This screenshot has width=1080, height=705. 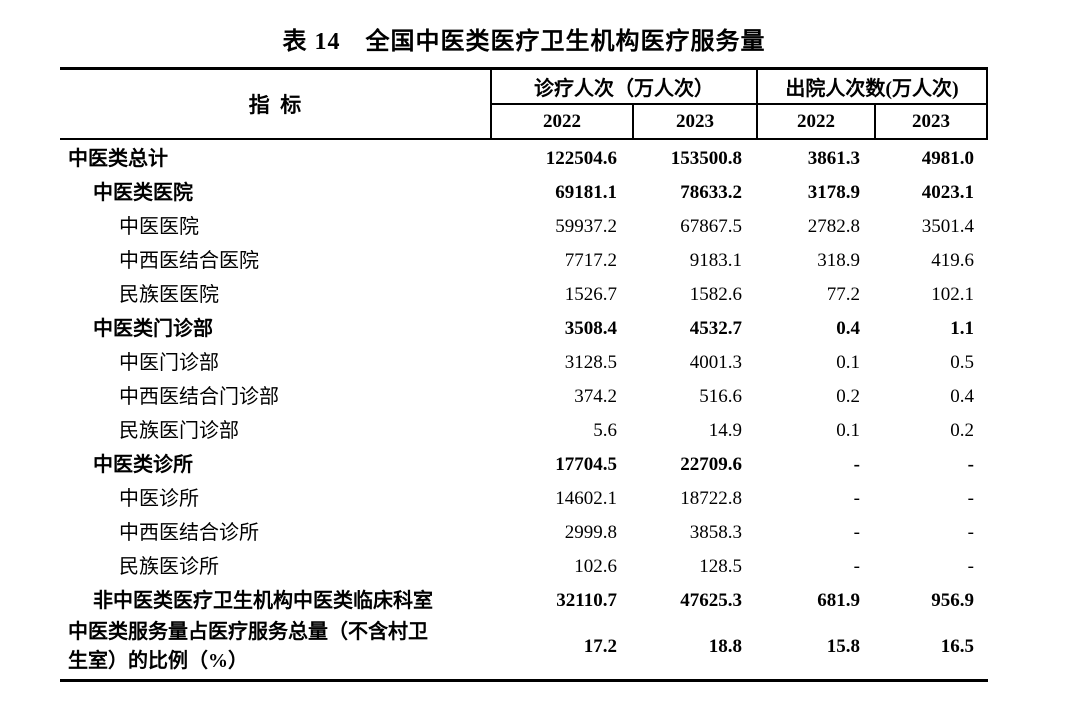 I want to click on row-value-visits-2023: 67867.5, so click(x=711, y=226).